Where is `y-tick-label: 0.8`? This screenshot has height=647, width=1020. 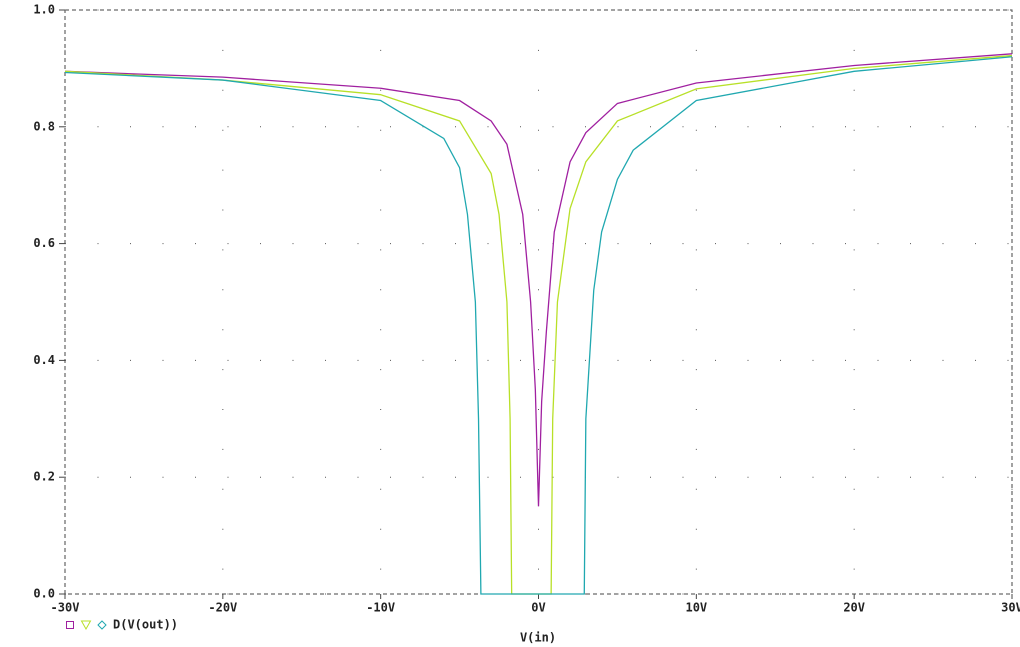
y-tick-label: 0.8 is located at coordinates (44, 126).